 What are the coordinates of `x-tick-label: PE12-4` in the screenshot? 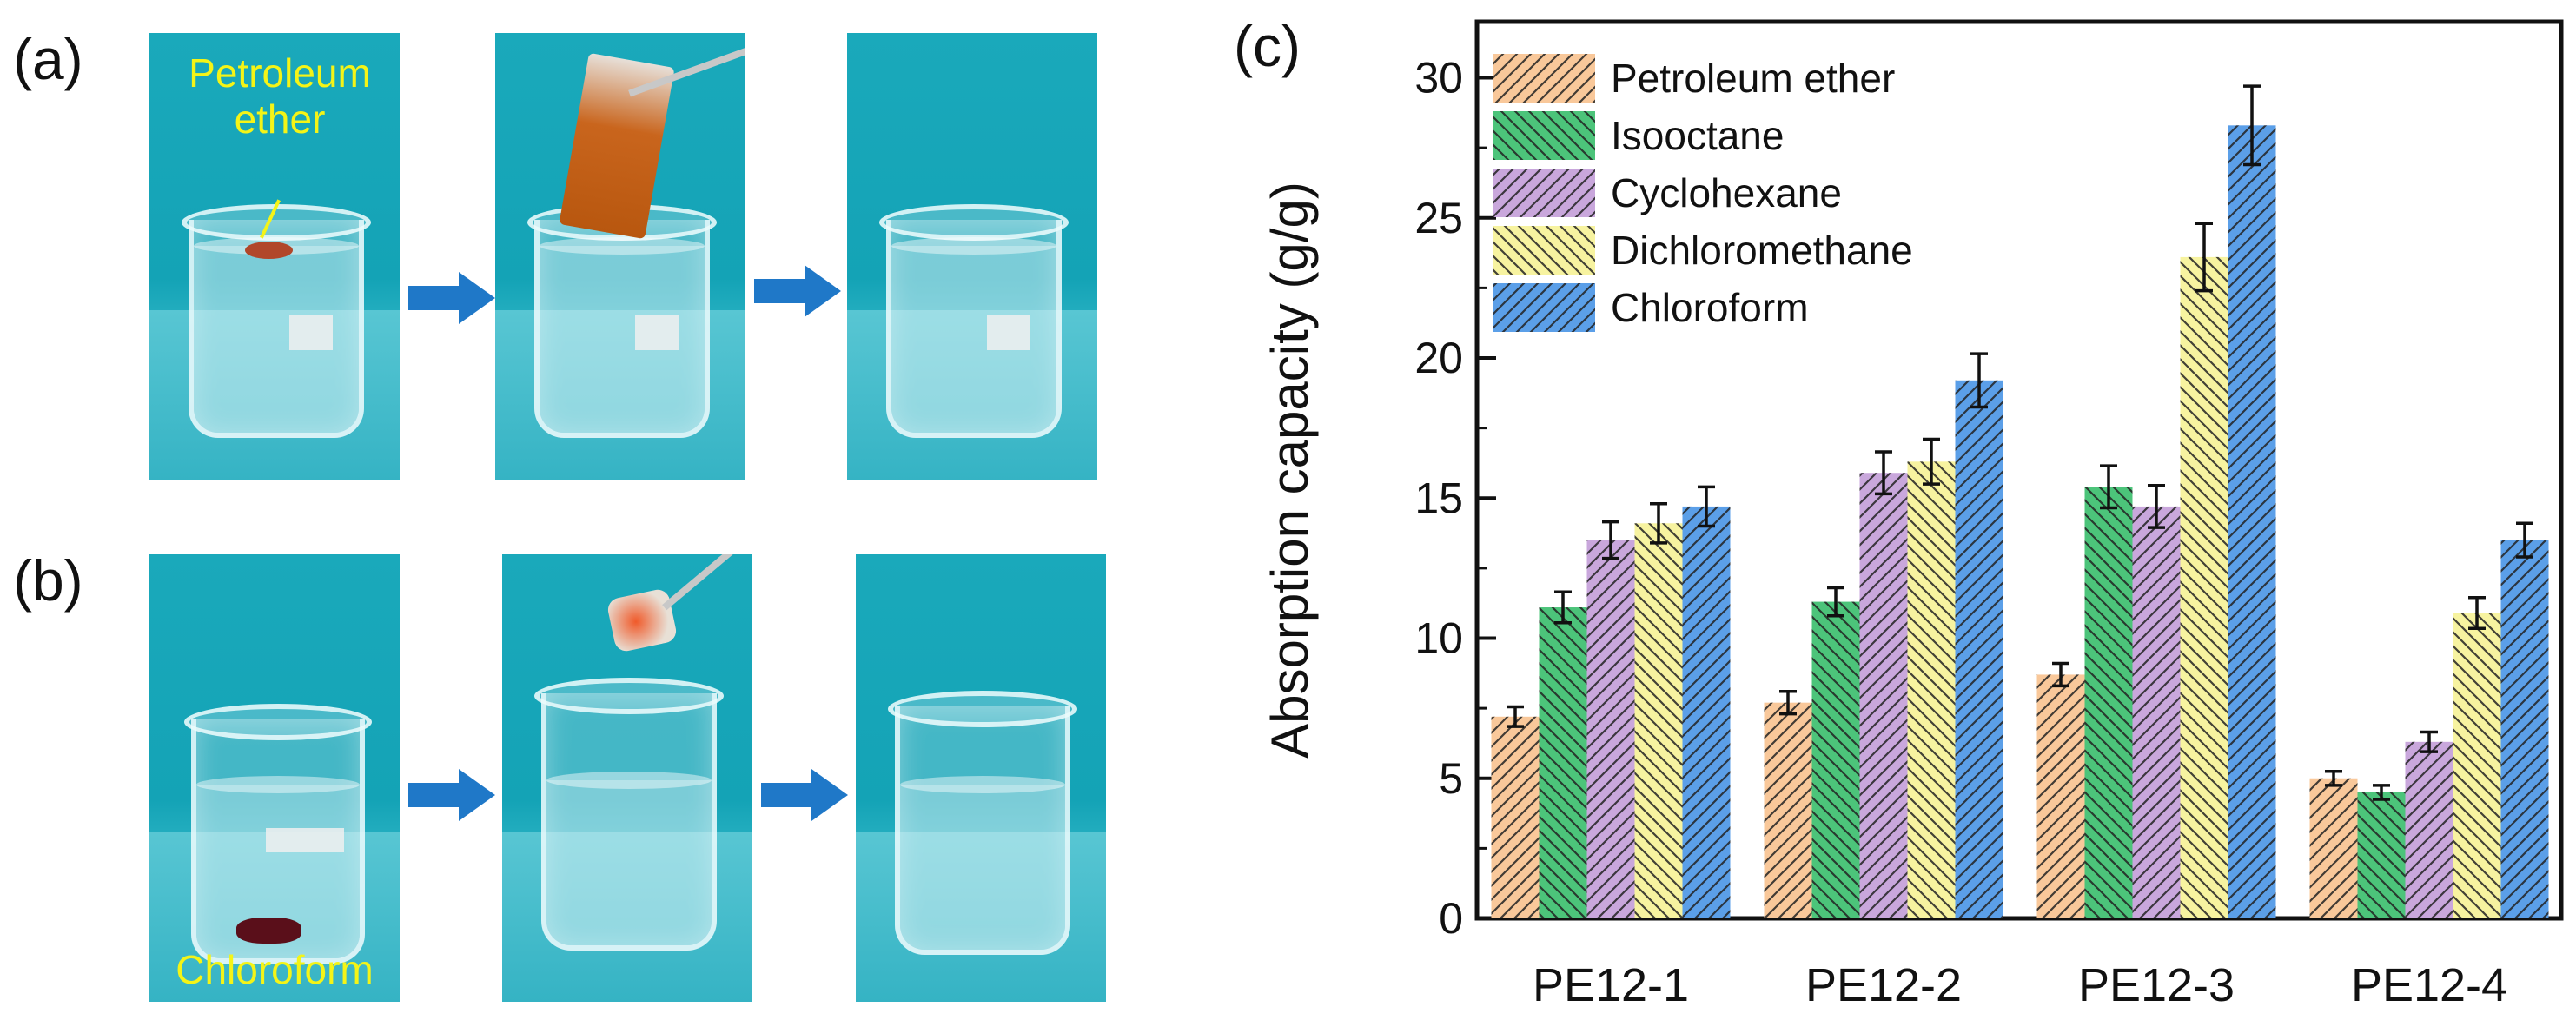 It's located at (2429, 985).